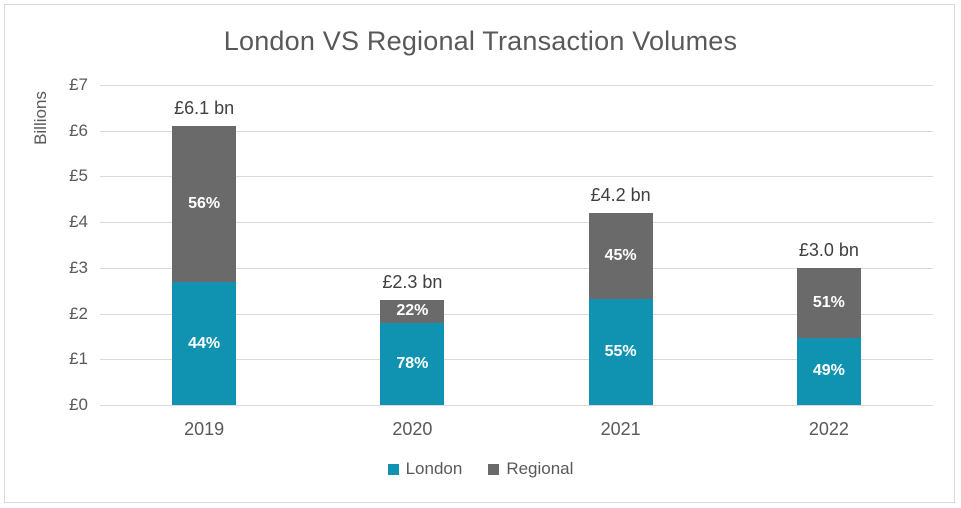  Describe the element at coordinates (412, 429) in the screenshot. I see `x-axis-label-2020: 2020` at that location.